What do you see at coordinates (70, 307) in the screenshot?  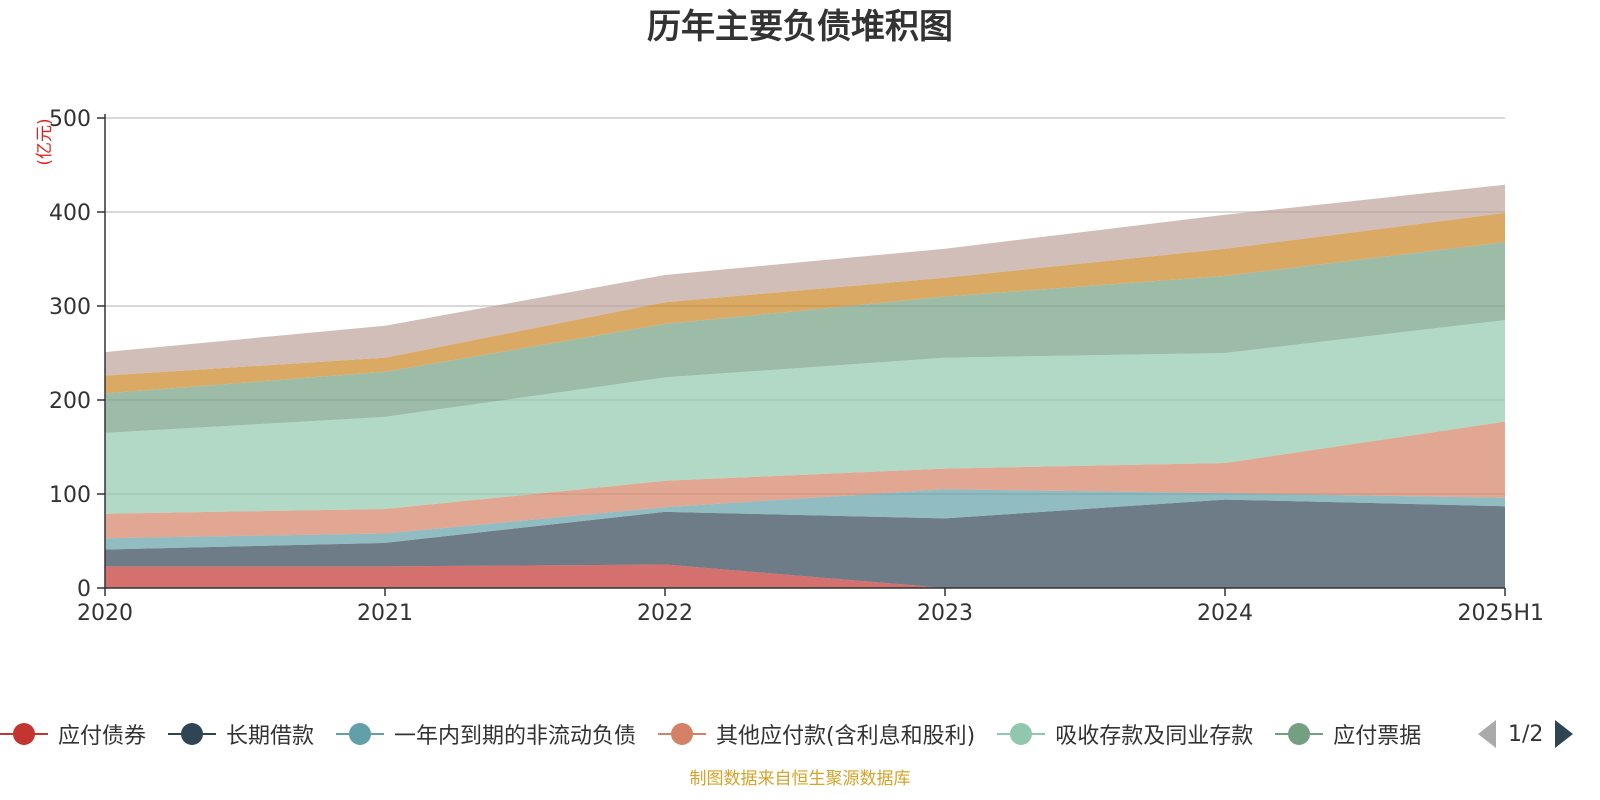 I see `y-tick-label: 300` at bounding box center [70, 307].